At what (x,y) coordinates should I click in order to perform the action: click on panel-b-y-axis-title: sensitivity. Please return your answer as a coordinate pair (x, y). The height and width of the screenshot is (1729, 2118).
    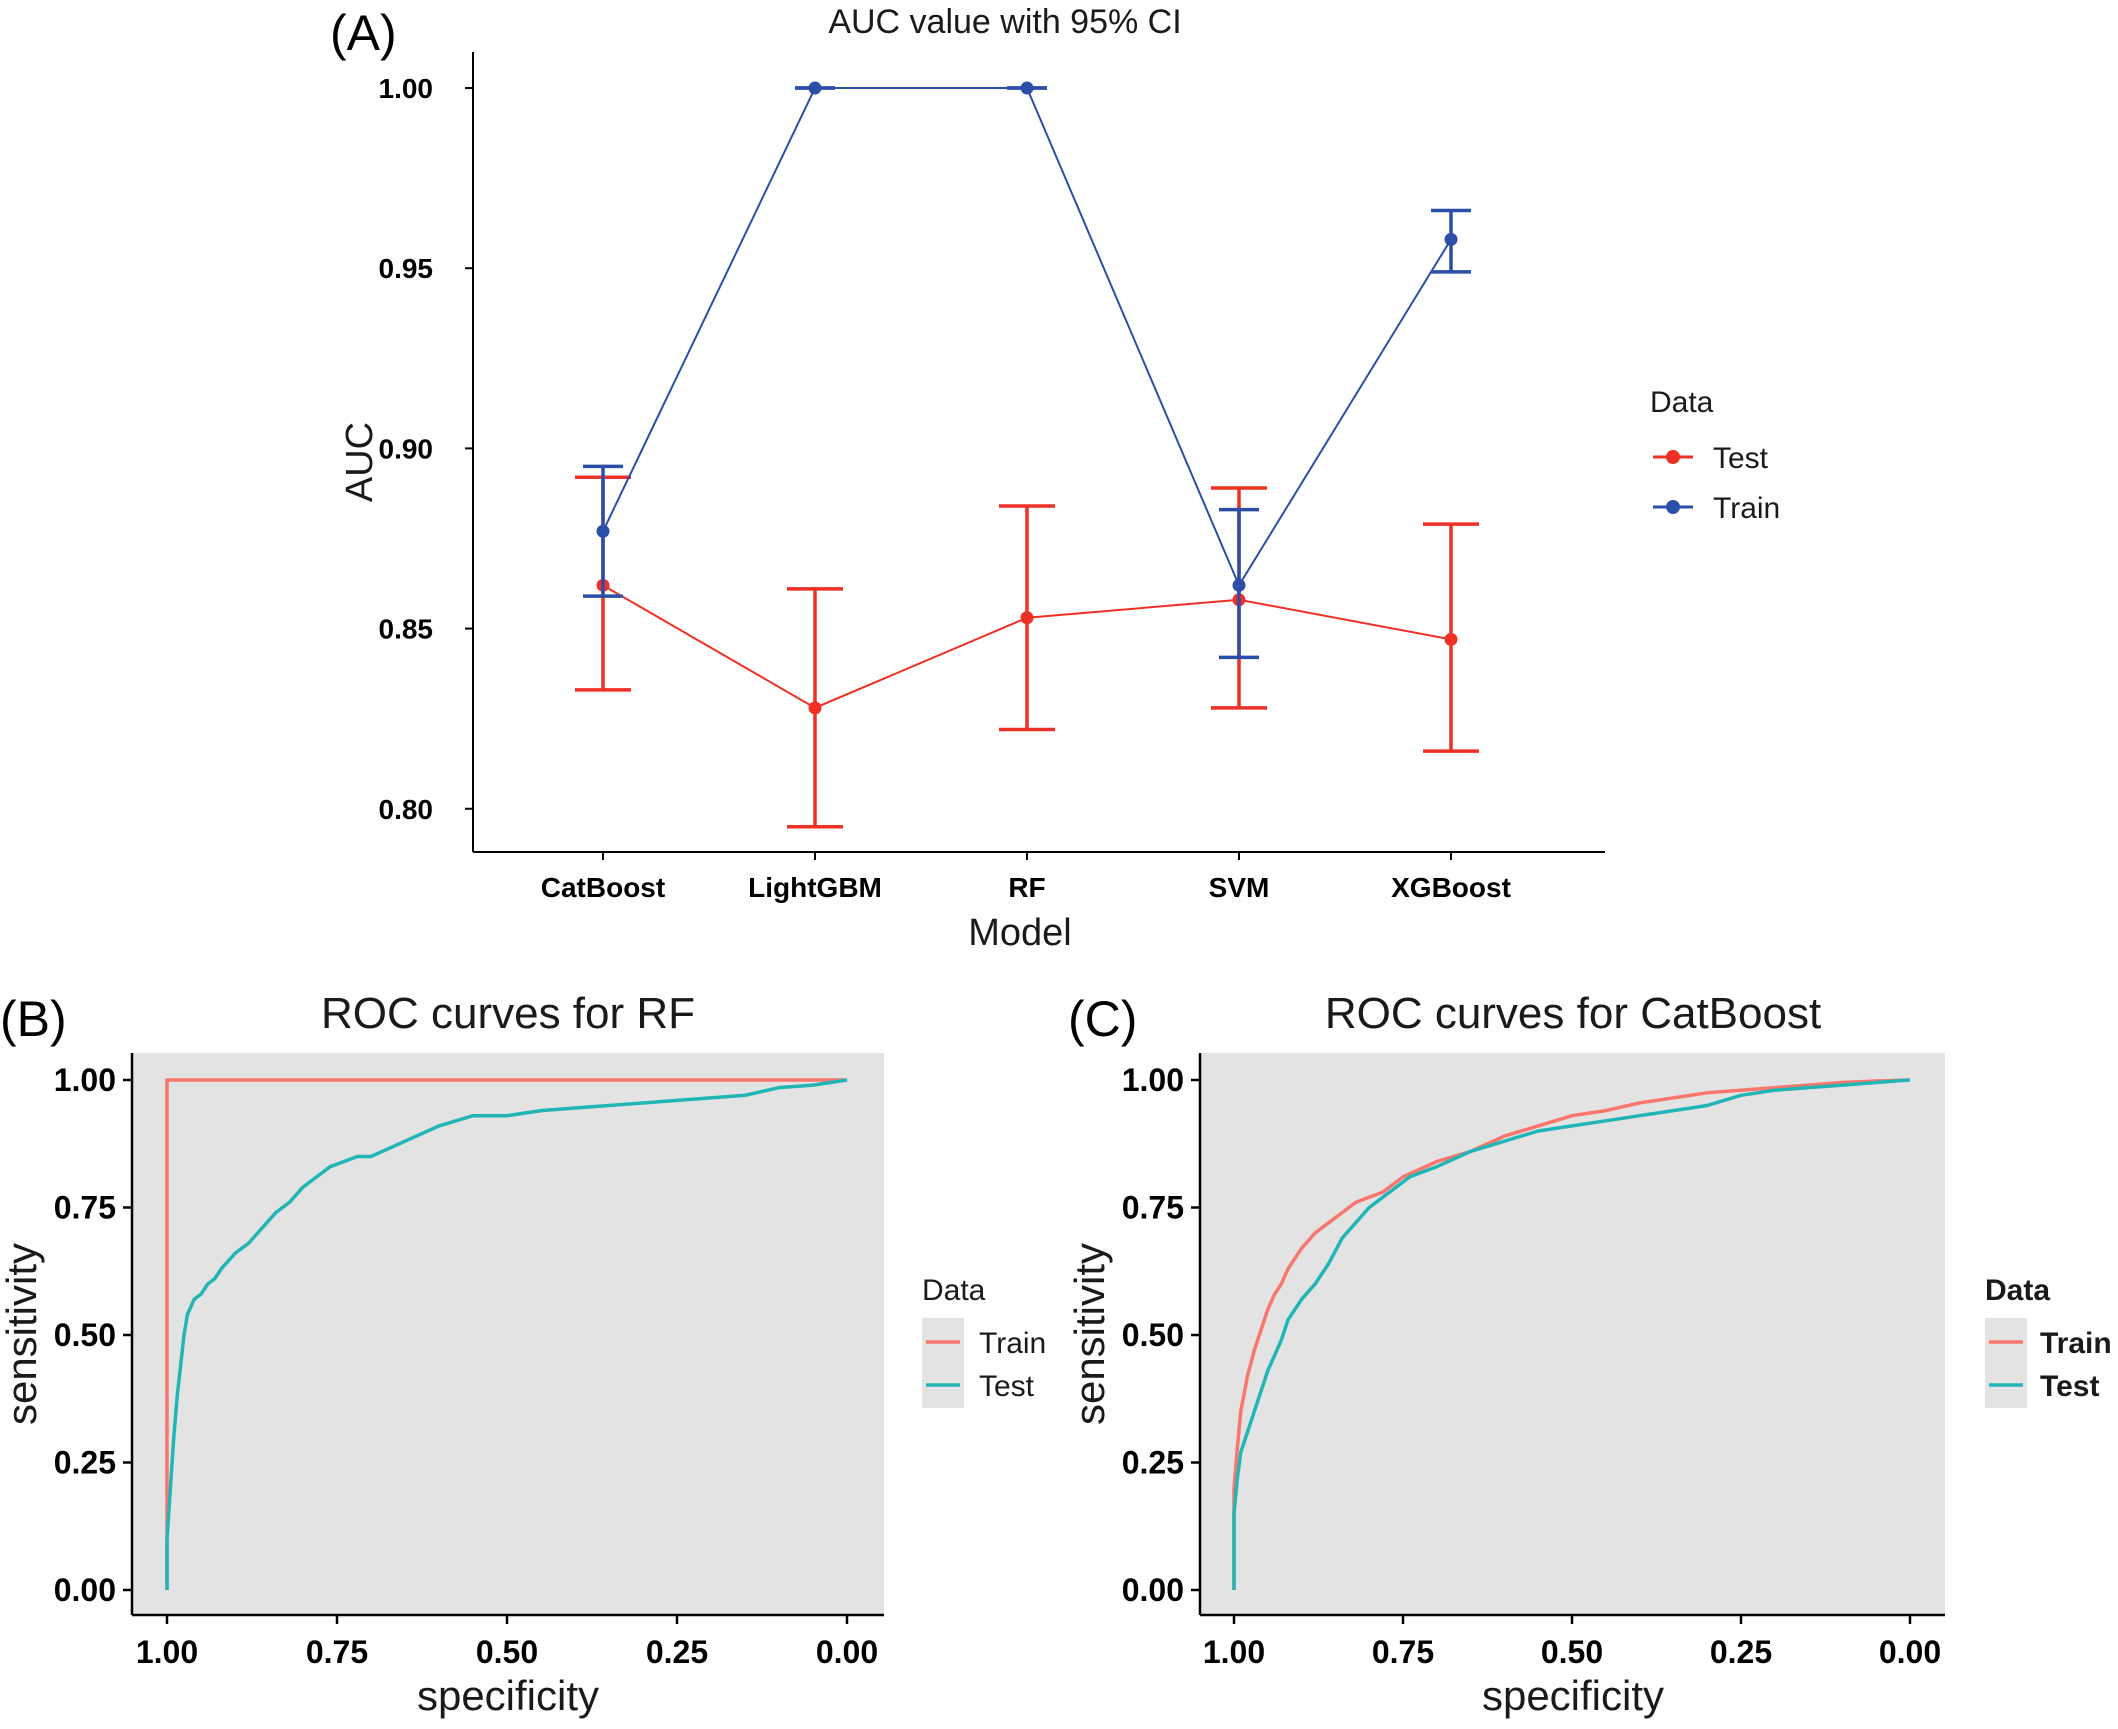
    Looking at the image, I should click on (22, 1334).